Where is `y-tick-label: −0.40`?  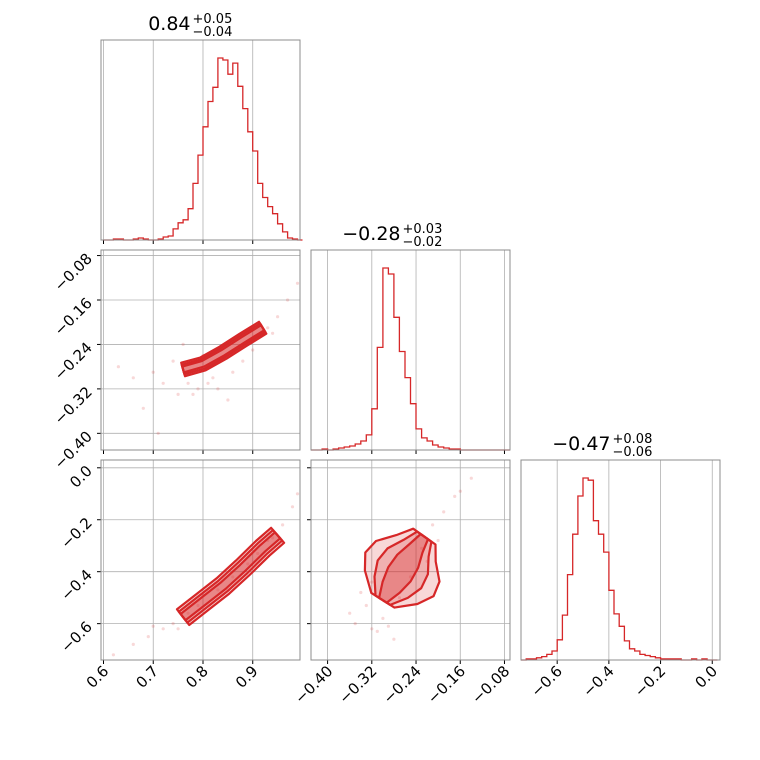
y-tick-label: −0.40 is located at coordinates (73, 449).